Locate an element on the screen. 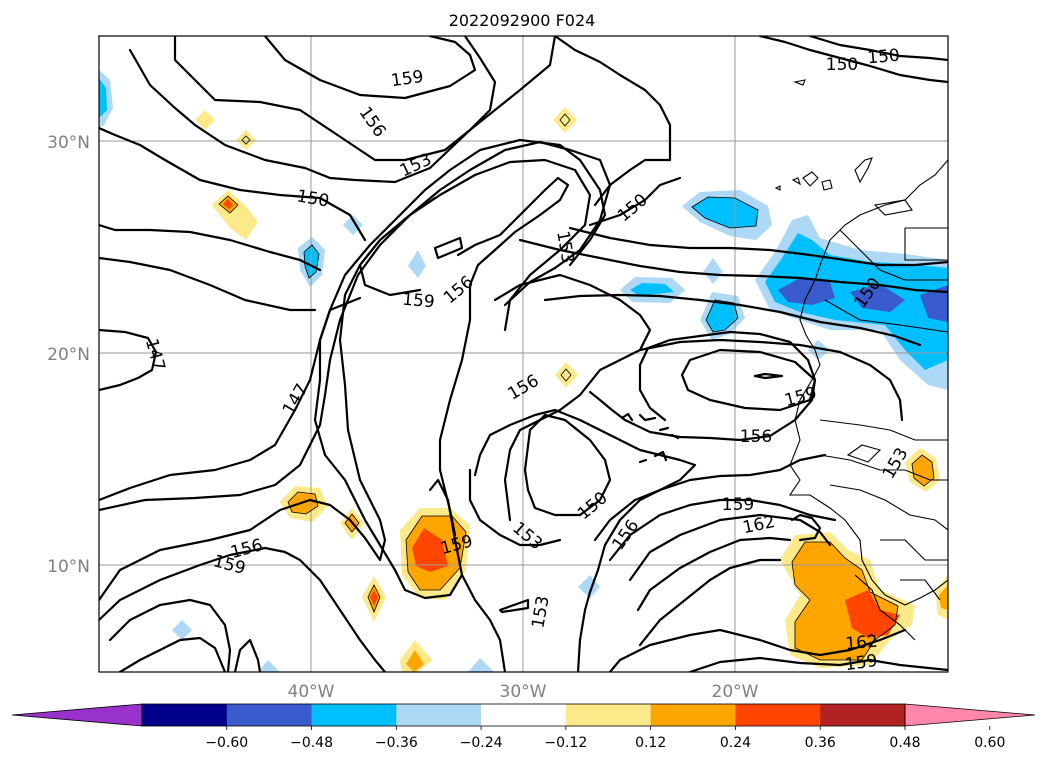  colorbar-tick-label: 0.48 is located at coordinates (904, 743).